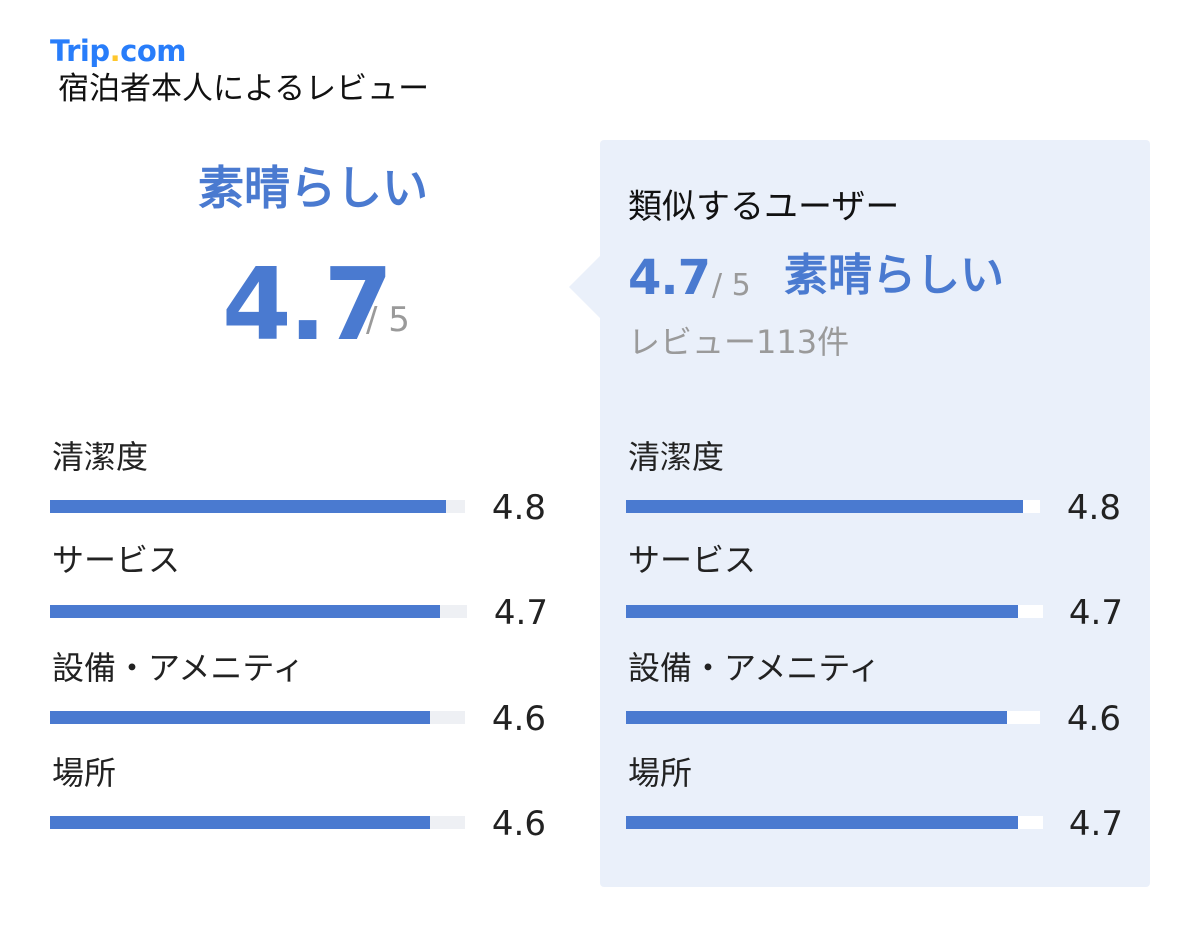 This screenshot has width=1200, height=927. Describe the element at coordinates (244, 89) in the screenshot. I see `page-subtitle: 宿泊者本人によるレビュー` at that location.